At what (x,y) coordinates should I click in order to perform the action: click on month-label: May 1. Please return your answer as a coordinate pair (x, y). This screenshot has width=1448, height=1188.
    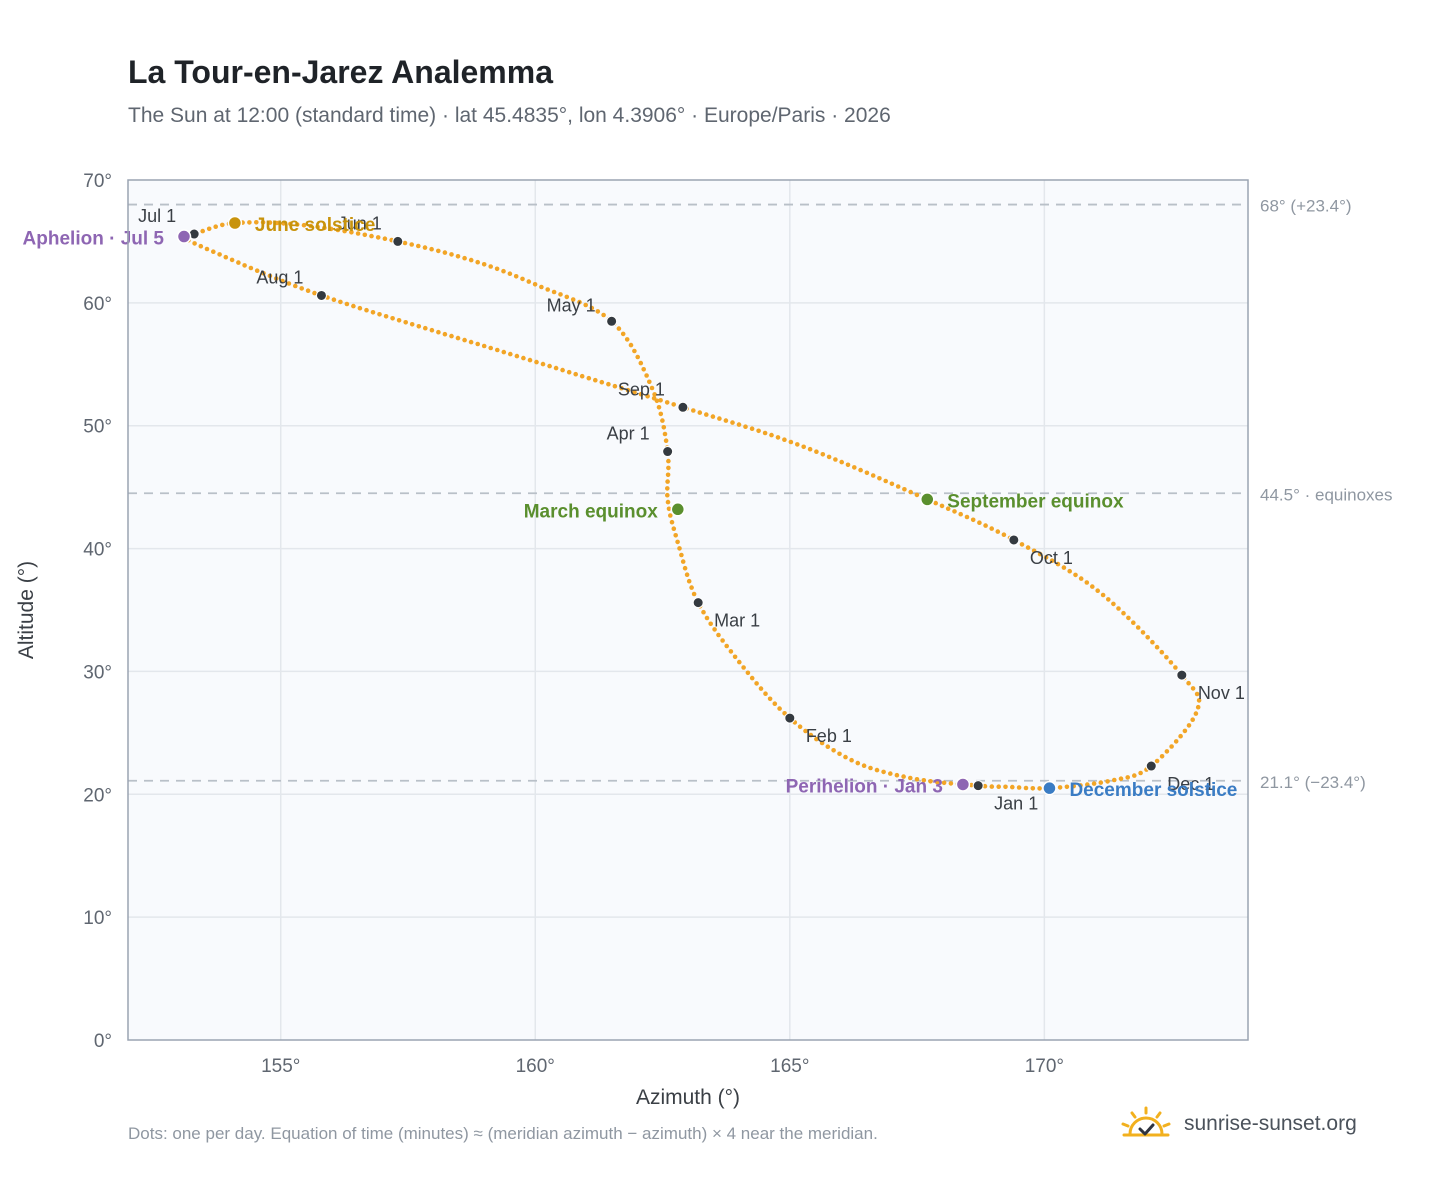
    Looking at the image, I should click on (571, 305).